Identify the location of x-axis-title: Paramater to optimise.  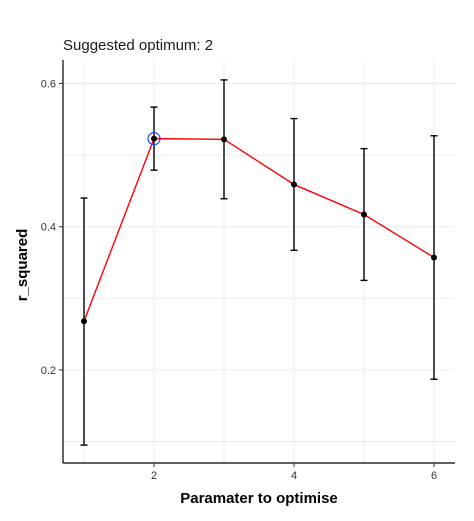
(259, 498).